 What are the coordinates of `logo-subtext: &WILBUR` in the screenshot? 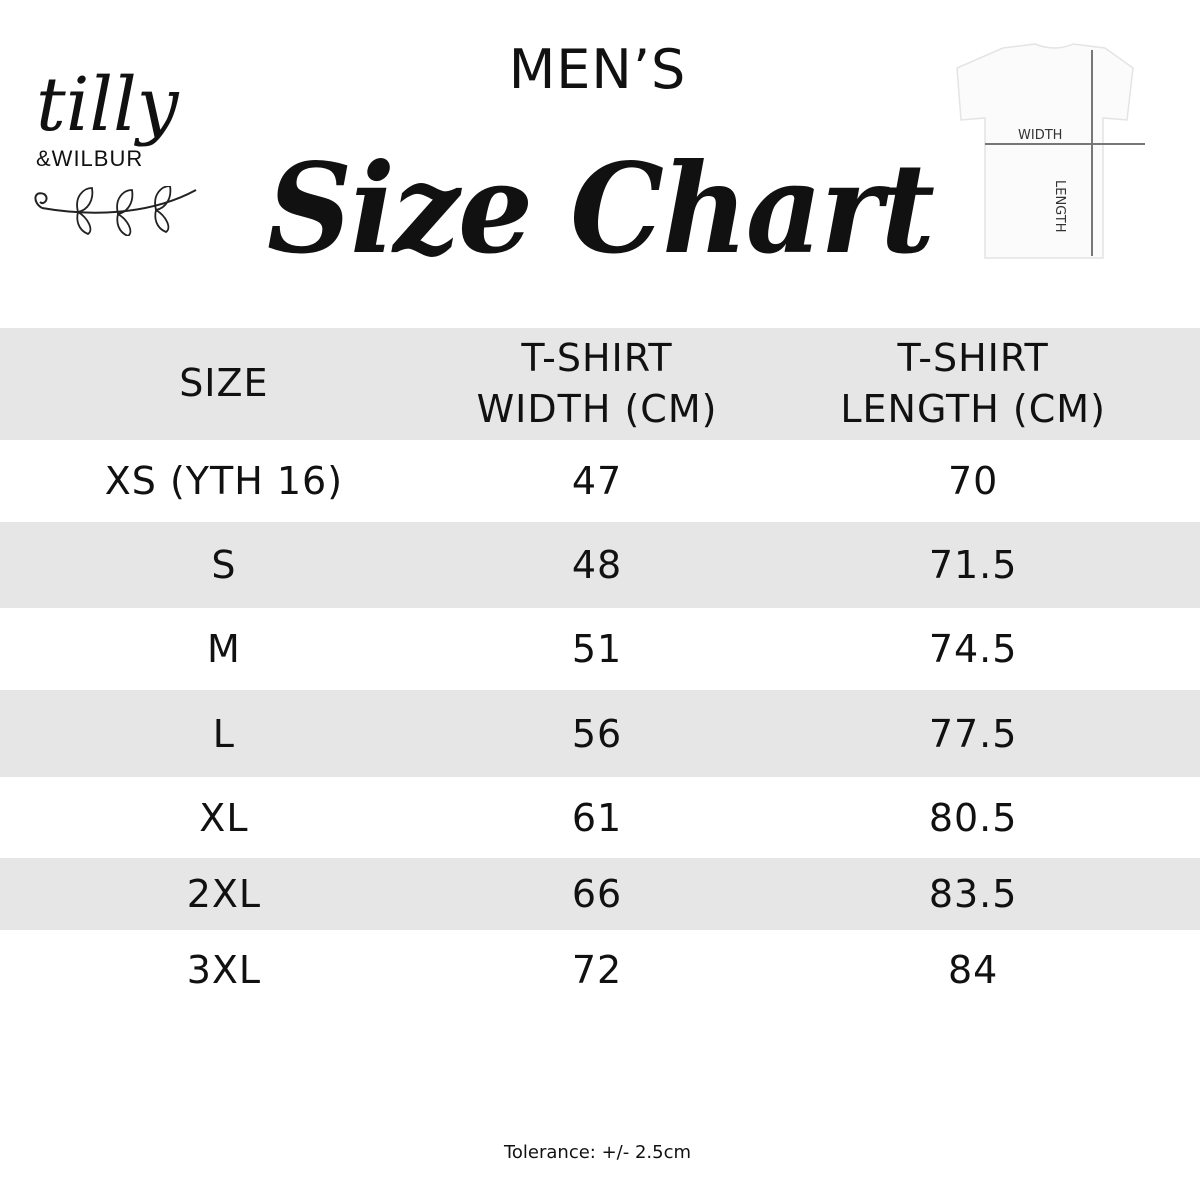 It's located at (90, 158).